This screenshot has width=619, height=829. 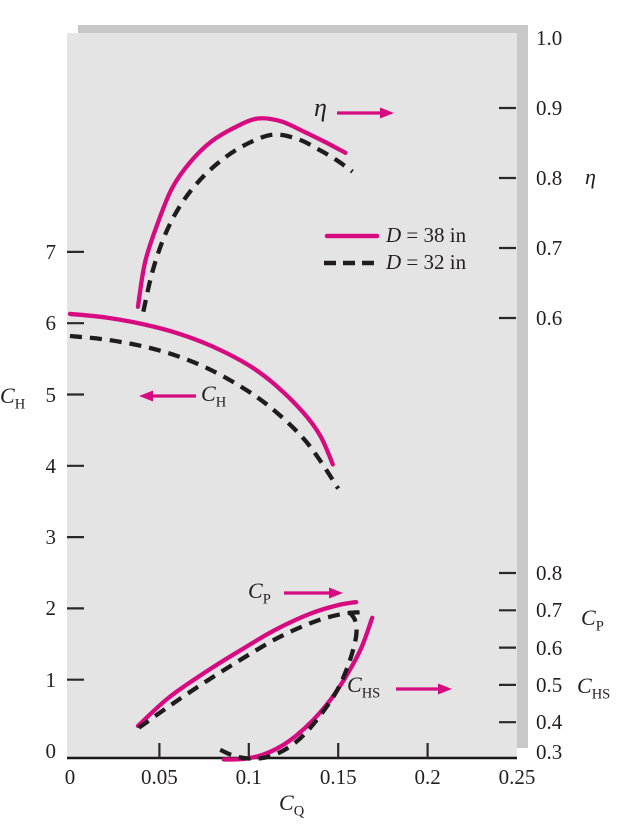 I want to click on panel-shadow-right, so click(x=522, y=386).